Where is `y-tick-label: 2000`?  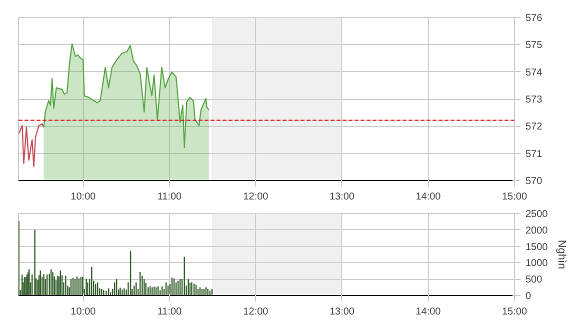 y-tick-label: 2000 is located at coordinates (537, 230).